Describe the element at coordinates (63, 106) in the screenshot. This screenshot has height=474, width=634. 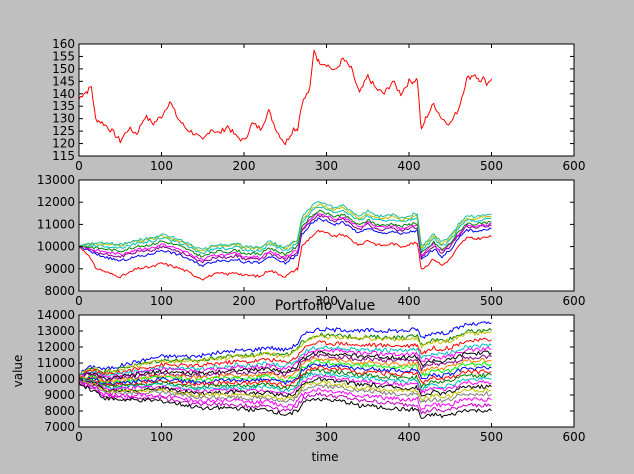
I see `y-tick-label: 135` at that location.